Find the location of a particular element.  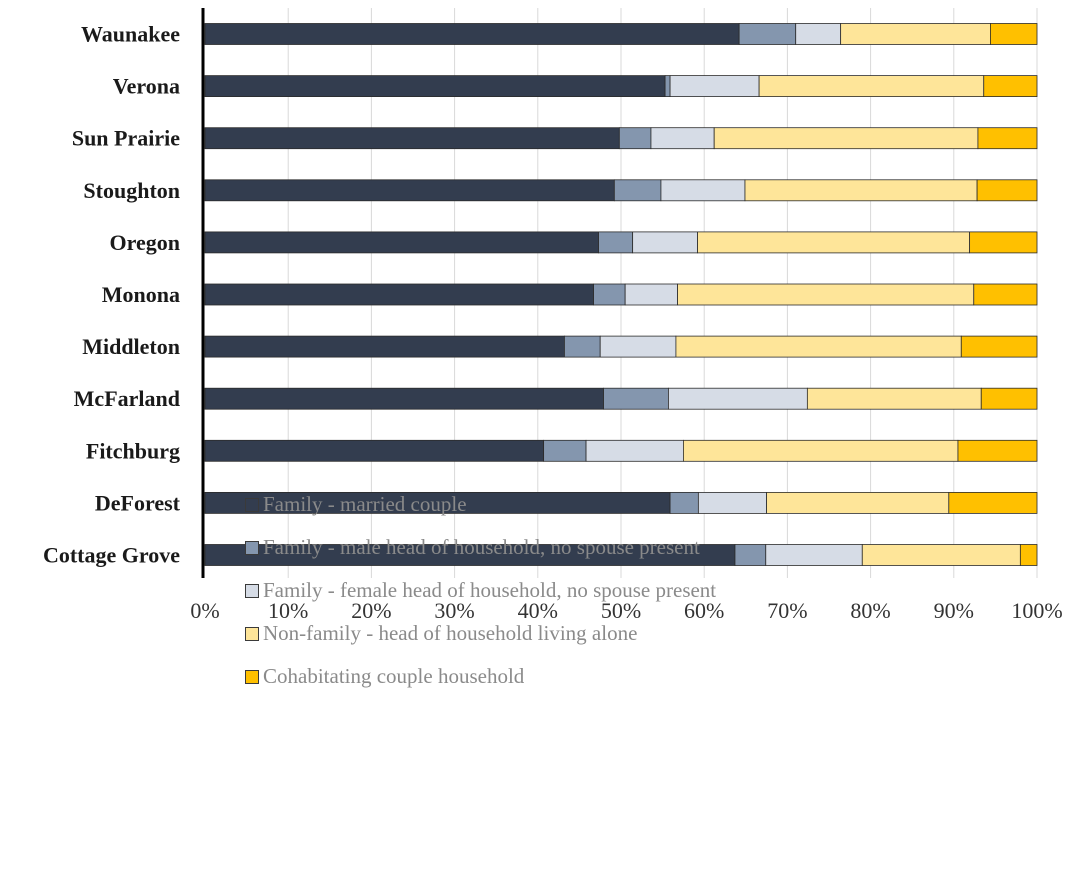

category-label: Verona is located at coordinates (146, 86).